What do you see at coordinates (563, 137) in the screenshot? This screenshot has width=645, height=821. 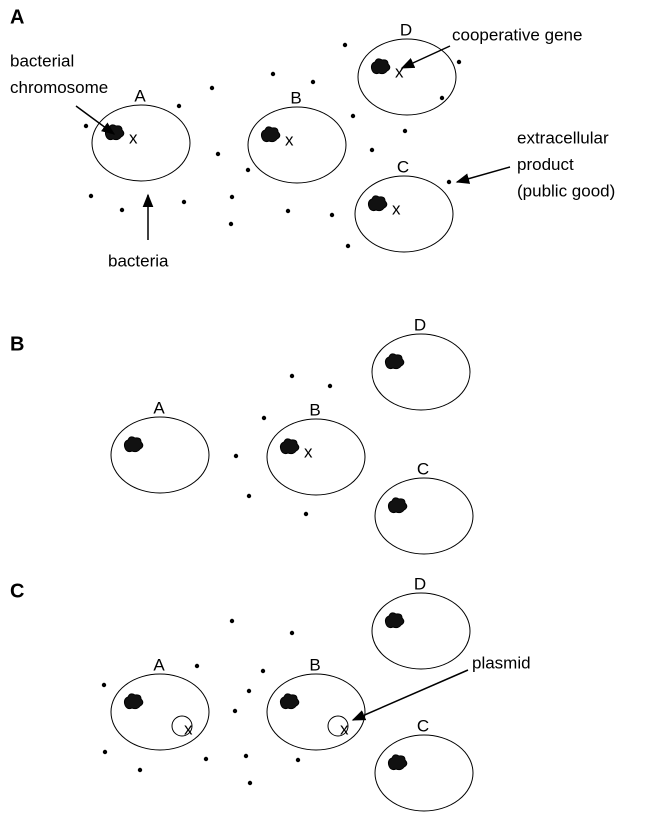 I see `annotation: extracellular` at bounding box center [563, 137].